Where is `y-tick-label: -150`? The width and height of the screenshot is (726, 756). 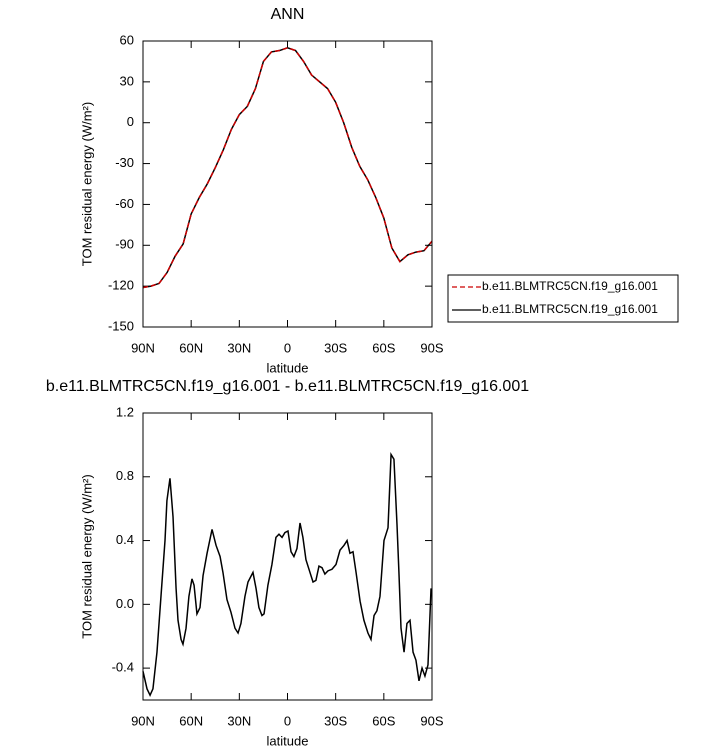
y-tick-label: -150 is located at coordinates (121, 325).